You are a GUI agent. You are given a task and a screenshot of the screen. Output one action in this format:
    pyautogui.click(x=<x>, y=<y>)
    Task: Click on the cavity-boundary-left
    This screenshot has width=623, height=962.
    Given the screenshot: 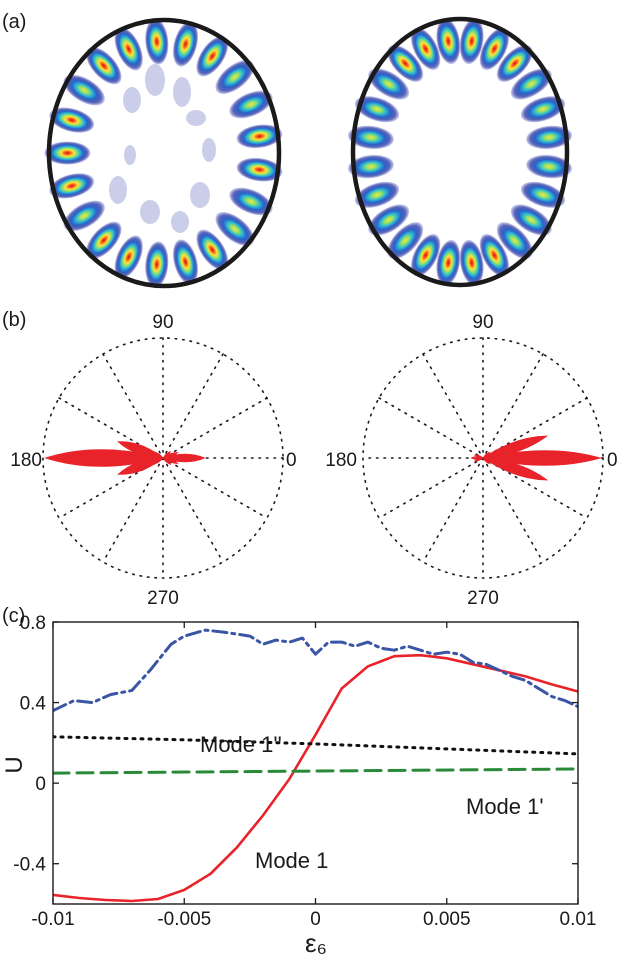 What is the action you would take?
    pyautogui.click(x=164, y=153)
    